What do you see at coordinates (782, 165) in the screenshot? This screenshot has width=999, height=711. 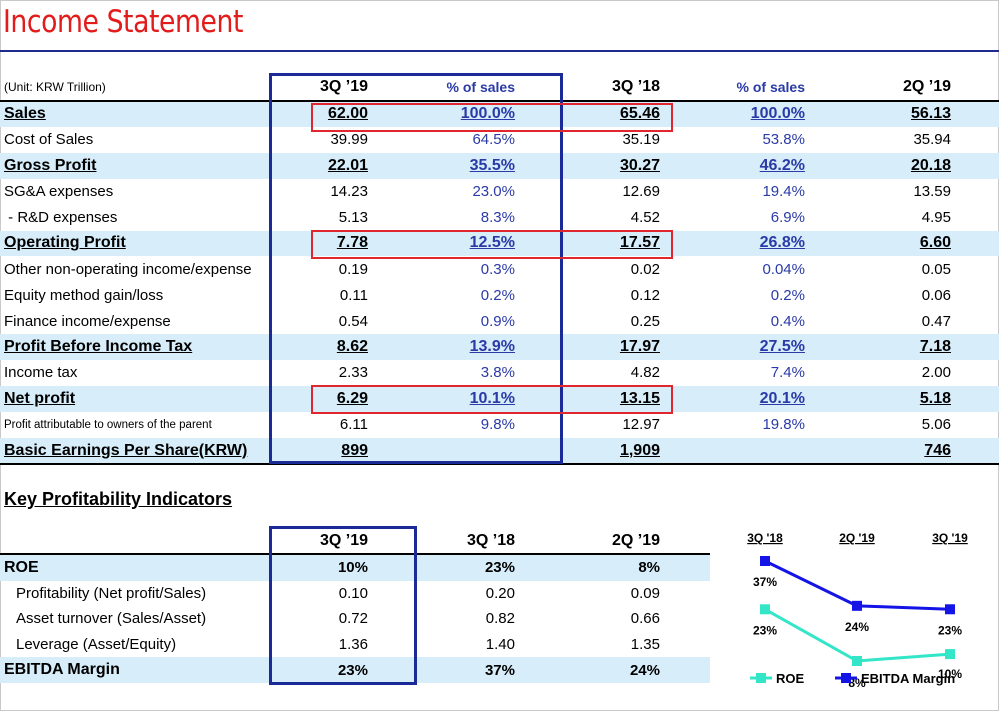 I see `row-value: 46.2%` at bounding box center [782, 165].